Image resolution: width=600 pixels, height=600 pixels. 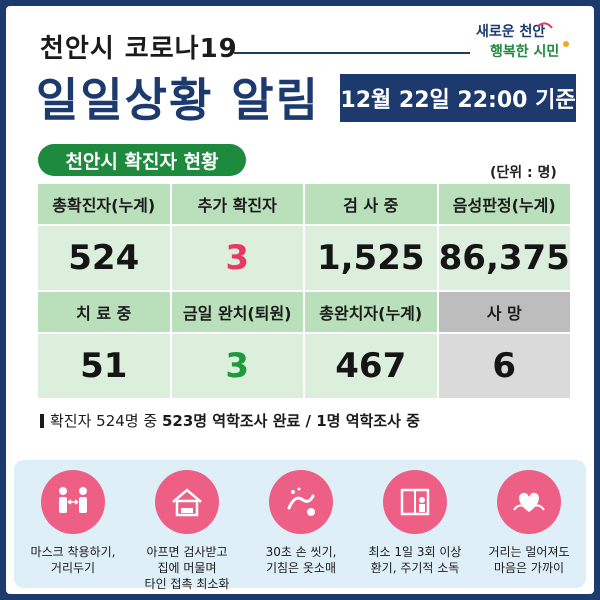 What do you see at coordinates (304, 258) in the screenshot?
I see `stats-value-row-1: 524 3 1,525 86,375` at bounding box center [304, 258].